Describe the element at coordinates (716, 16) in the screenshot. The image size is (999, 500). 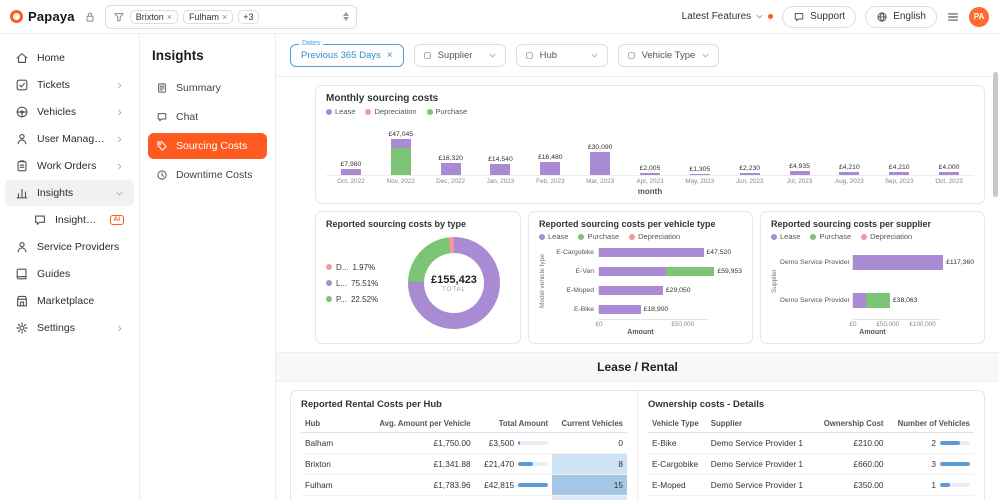
I see `latest-features-label: Latest Features` at that location.